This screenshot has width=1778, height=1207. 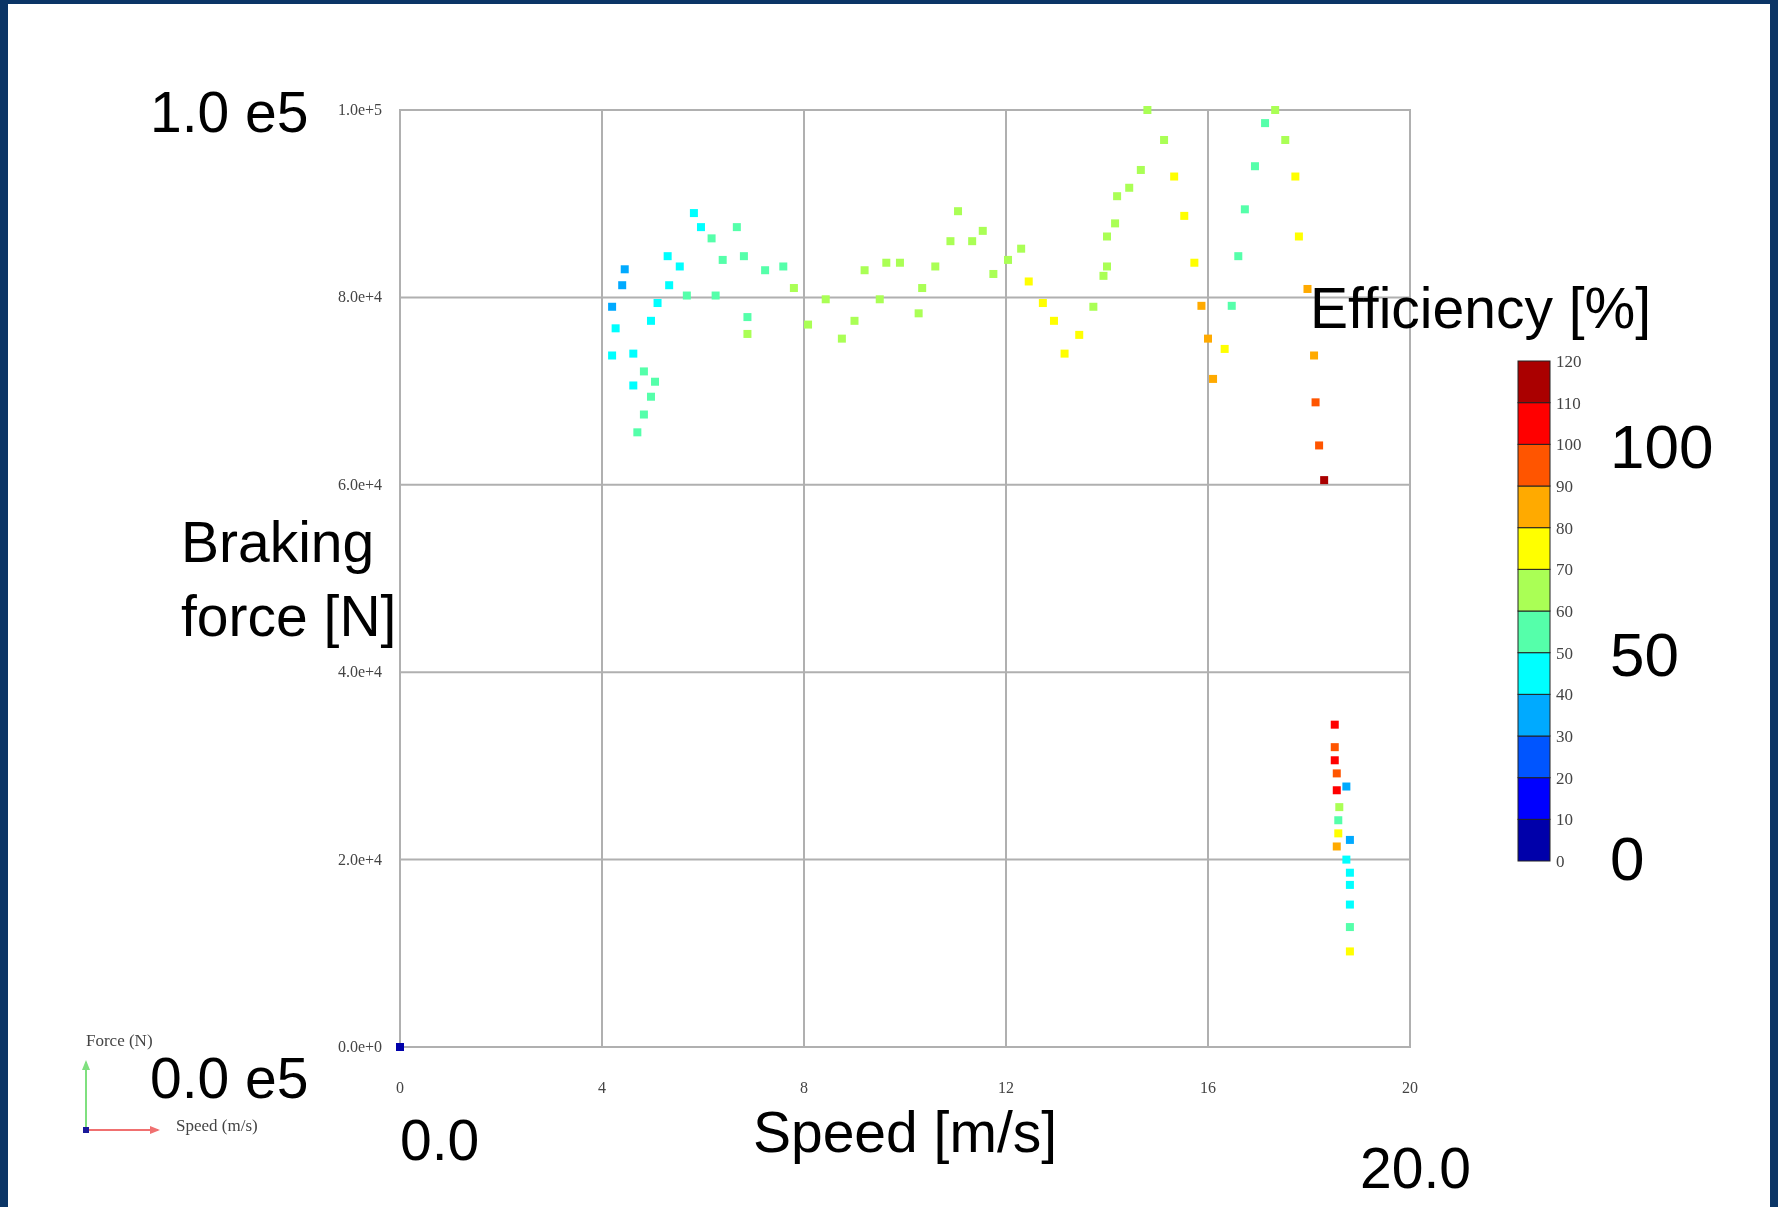 What do you see at coordinates (905, 1132) in the screenshot?
I see `x-axis-title: Speed [m/s]` at bounding box center [905, 1132].